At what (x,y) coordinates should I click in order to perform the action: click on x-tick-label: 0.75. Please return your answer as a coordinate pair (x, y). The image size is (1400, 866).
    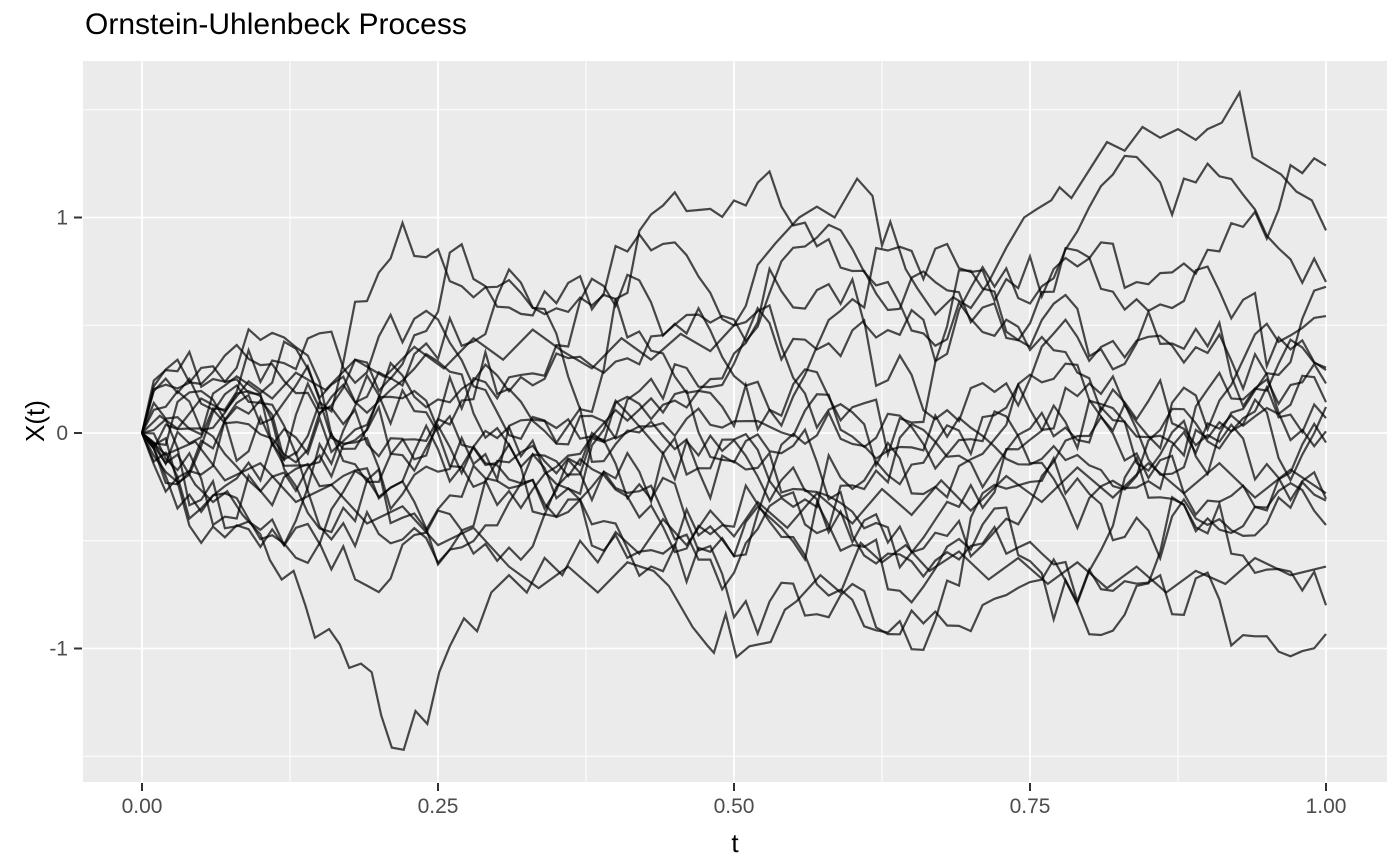
    Looking at the image, I should click on (1030, 806).